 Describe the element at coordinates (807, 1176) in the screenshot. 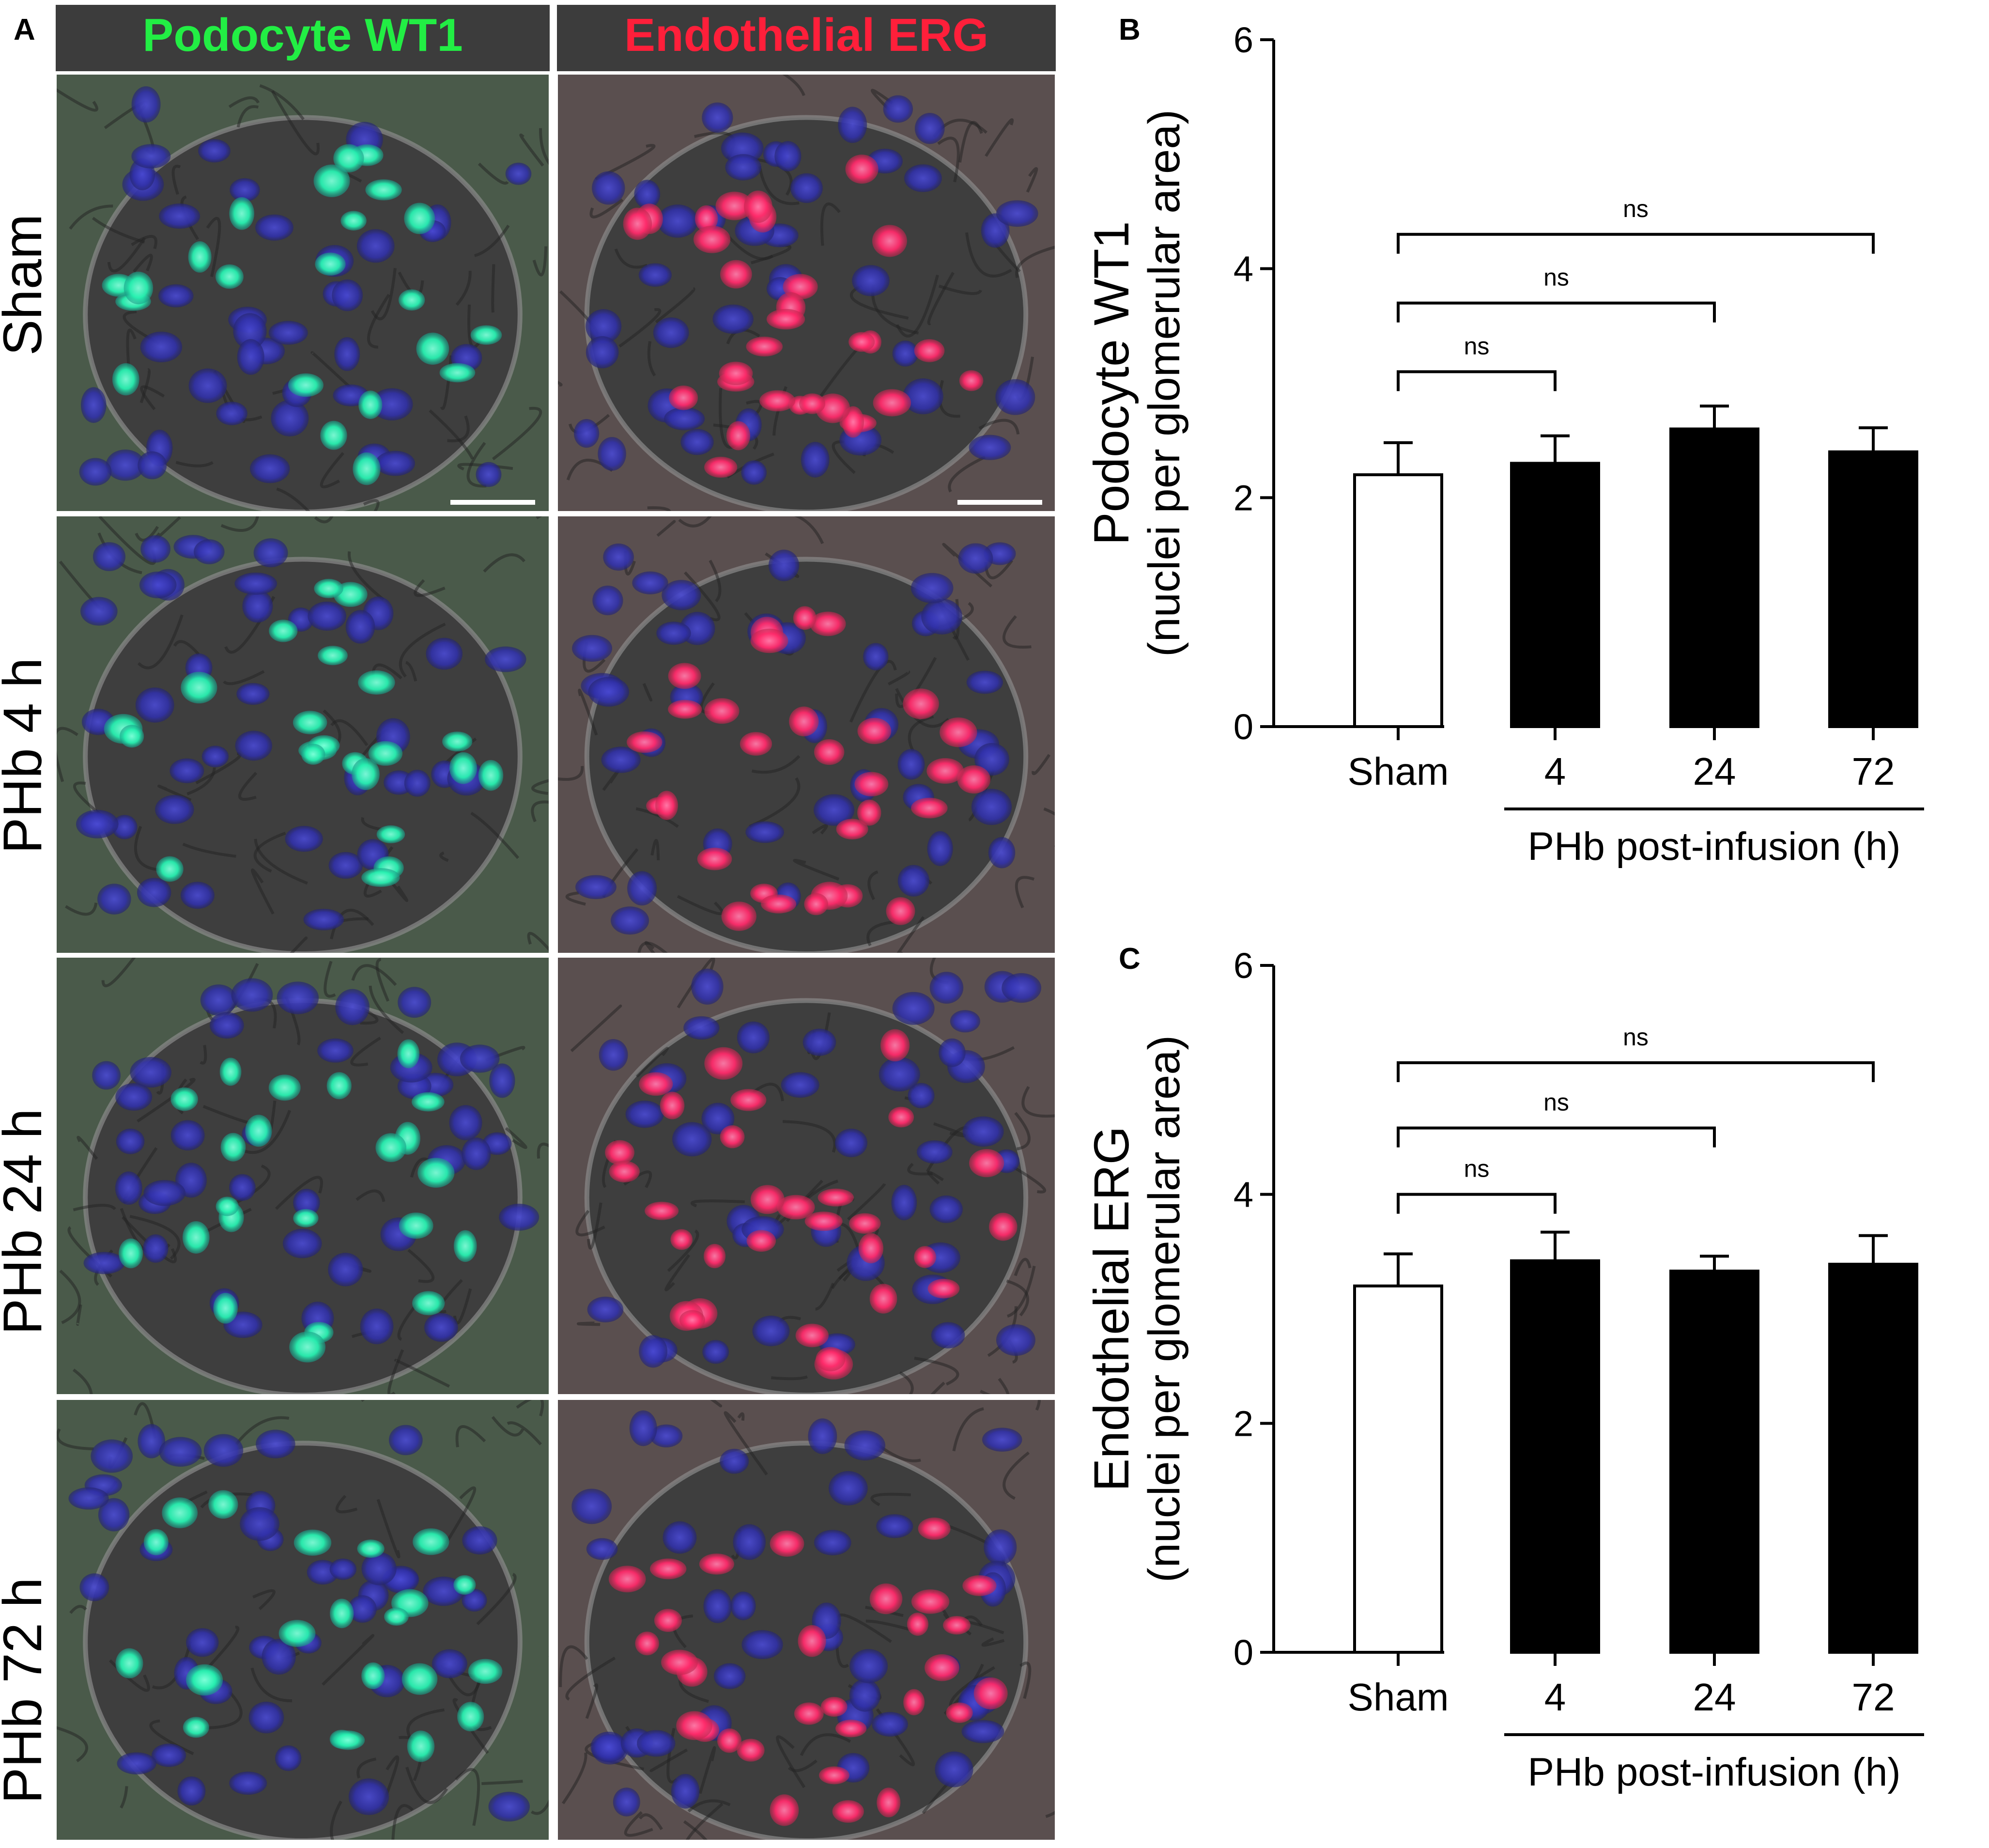

I see `micrograph-phb-24h-erg` at that location.